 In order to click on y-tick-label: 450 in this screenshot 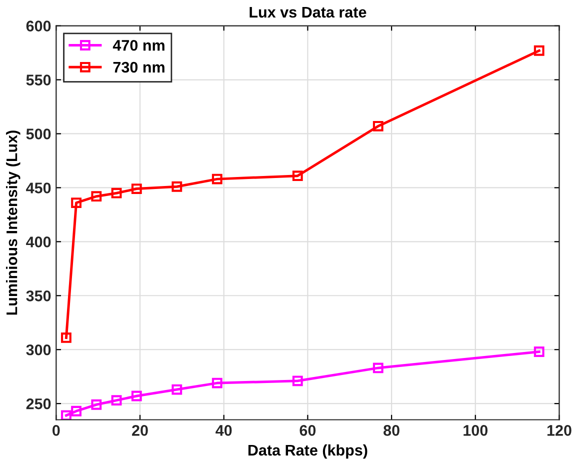, I will do `click(38, 188)`.